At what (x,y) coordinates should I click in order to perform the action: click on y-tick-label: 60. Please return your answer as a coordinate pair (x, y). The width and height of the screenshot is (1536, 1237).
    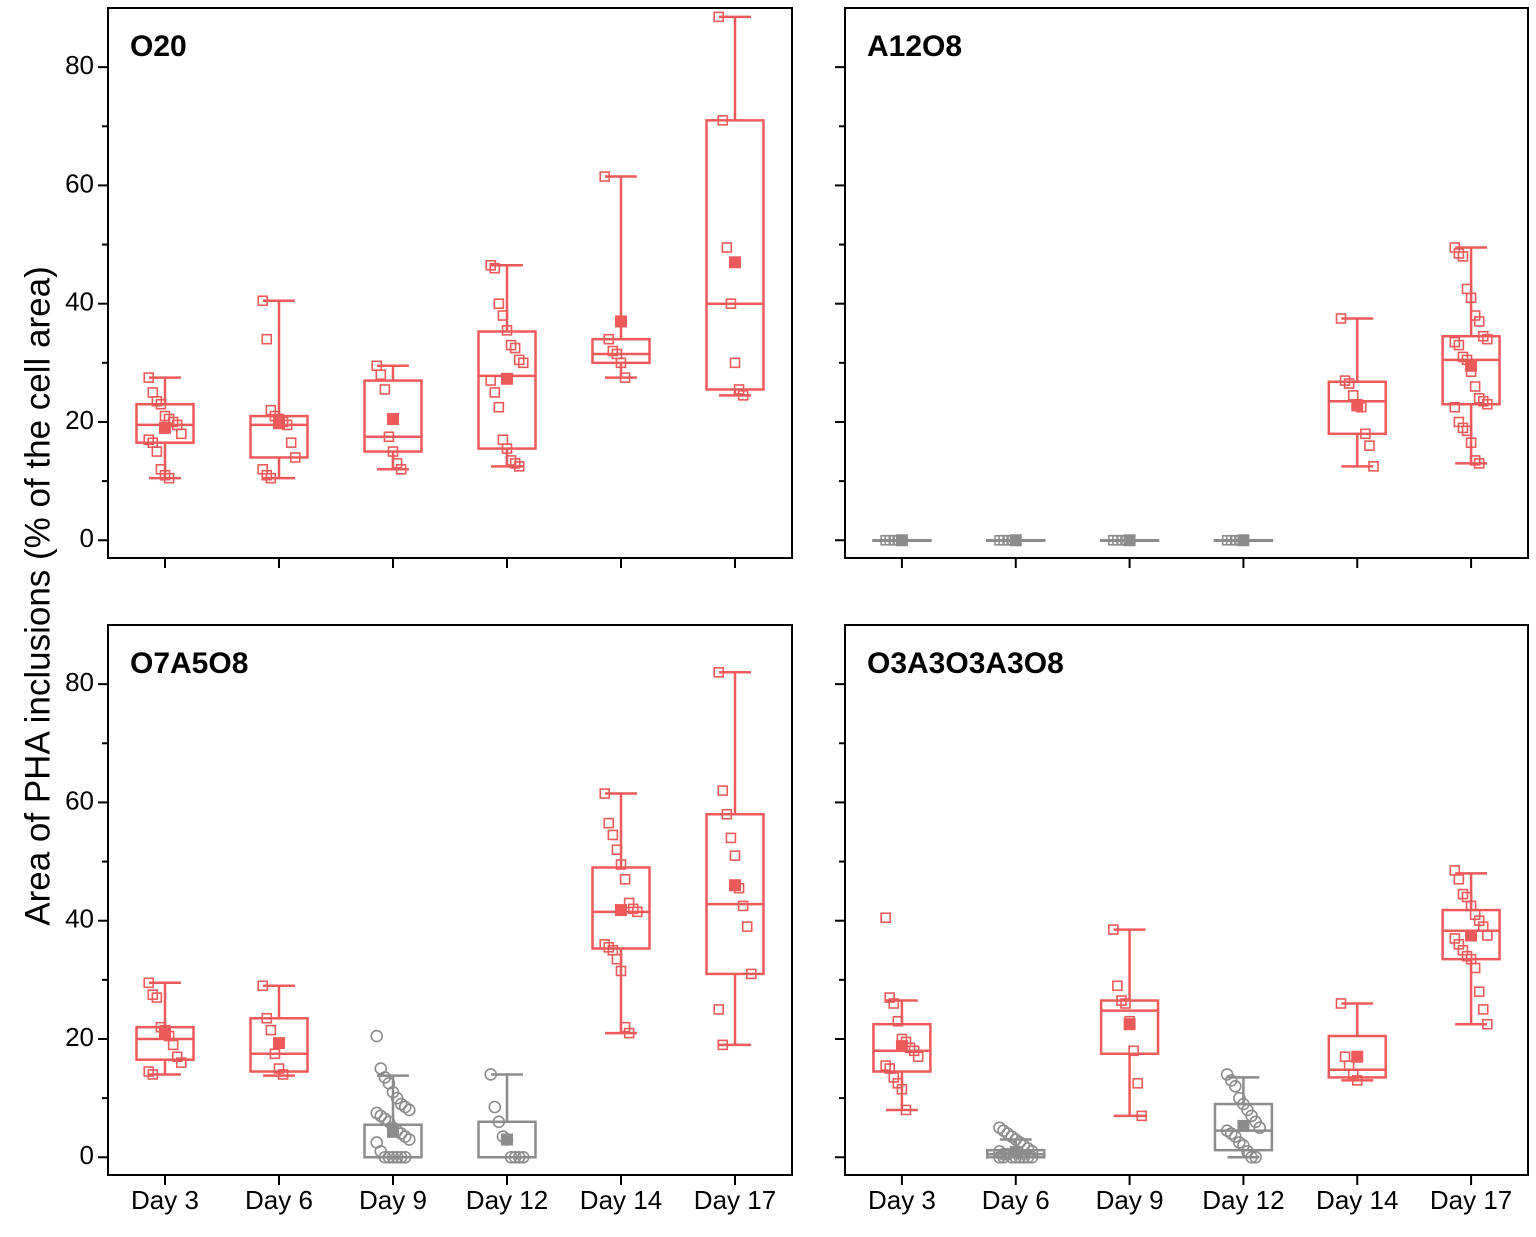
    Looking at the image, I should click on (79, 183).